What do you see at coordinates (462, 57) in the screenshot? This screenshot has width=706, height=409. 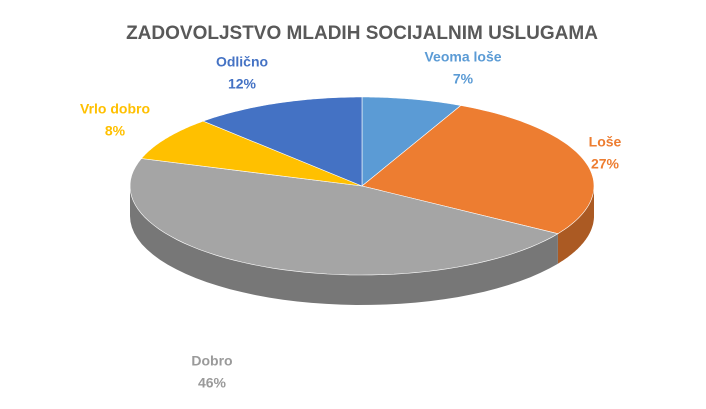 I see `slice-label: Veoma loše` at bounding box center [462, 57].